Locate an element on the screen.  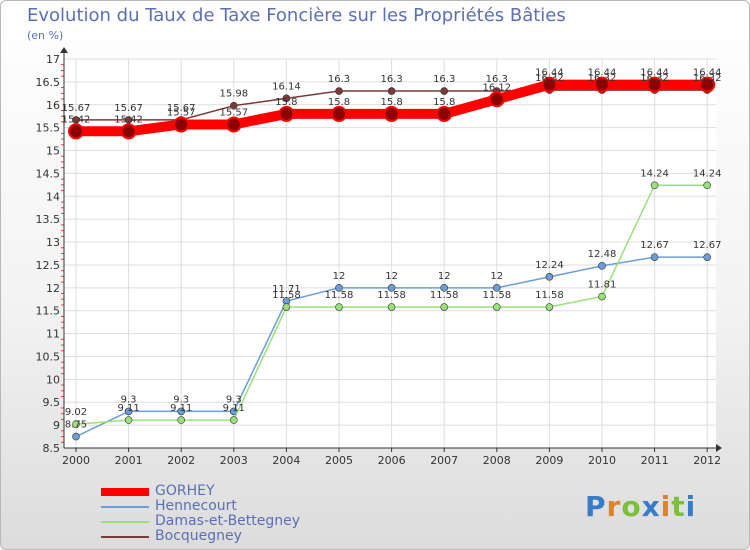
logo-letter: t is located at coordinates (678, 506).